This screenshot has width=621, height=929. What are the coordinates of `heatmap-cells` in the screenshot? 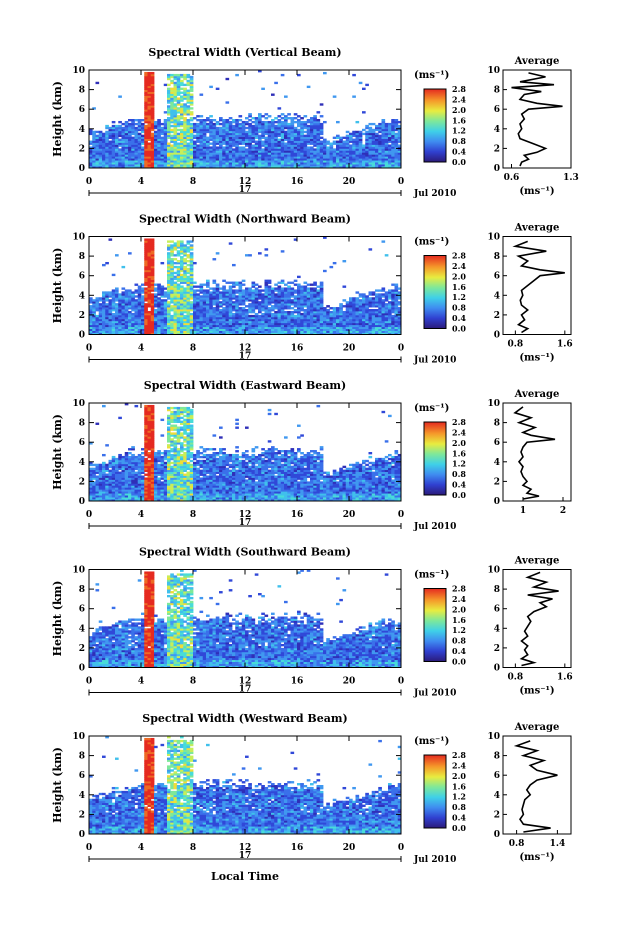 It's located at (245, 119).